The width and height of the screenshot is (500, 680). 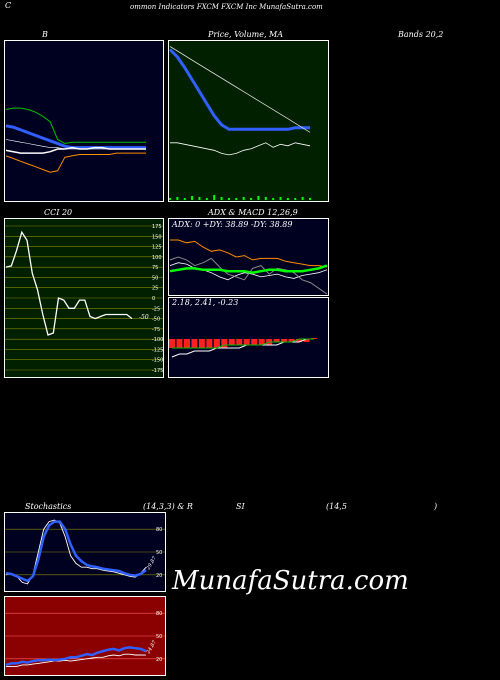 I want to click on bollinger-chart, so click(x=84, y=121).